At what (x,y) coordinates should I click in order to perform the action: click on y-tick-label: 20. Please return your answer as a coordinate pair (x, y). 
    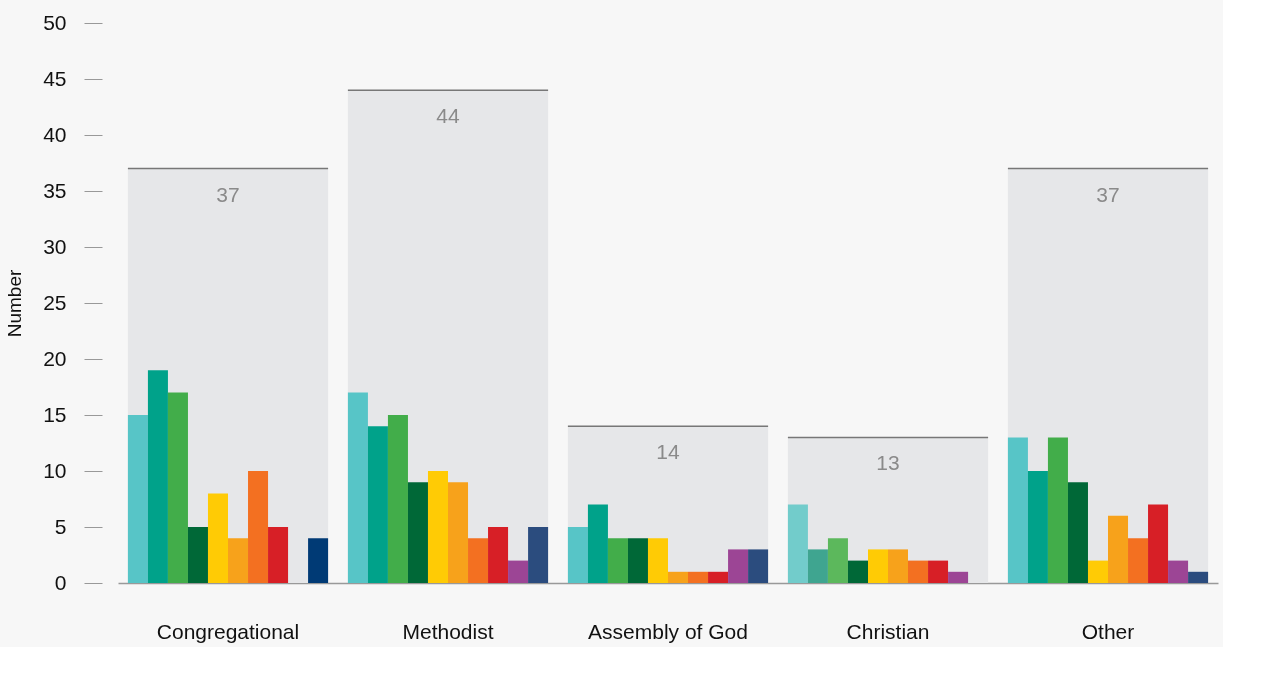
    Looking at the image, I should click on (55, 358).